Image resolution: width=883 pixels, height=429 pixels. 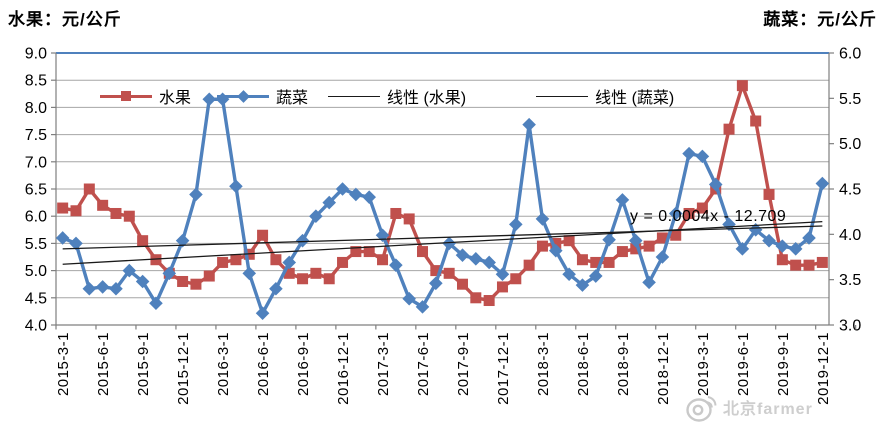 What do you see at coordinates (663, 368) in the screenshot?
I see `x-tick-label: 2018-12-1` at bounding box center [663, 368].